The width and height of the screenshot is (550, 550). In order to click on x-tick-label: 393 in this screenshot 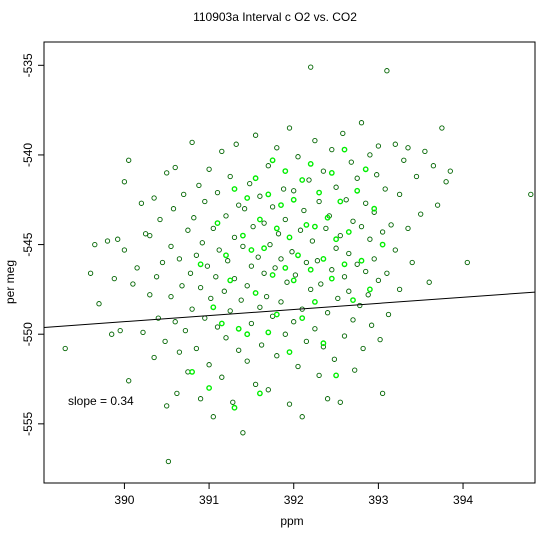, I will do `click(378, 500)`.